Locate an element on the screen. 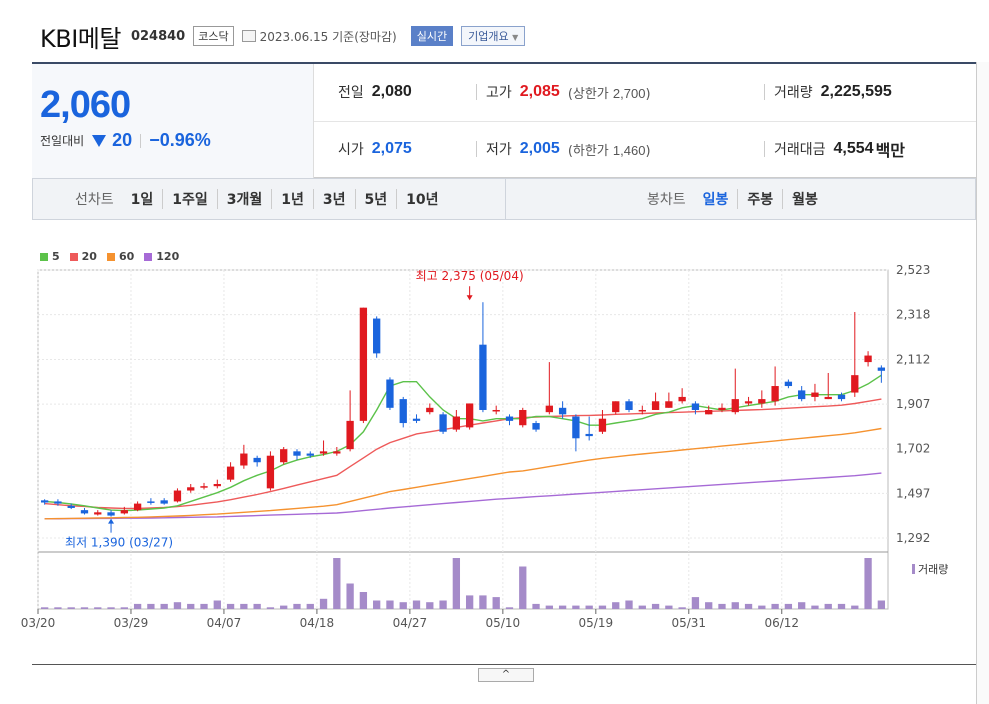 The image size is (989, 704). market-badge: 코스닥 is located at coordinates (213, 36).